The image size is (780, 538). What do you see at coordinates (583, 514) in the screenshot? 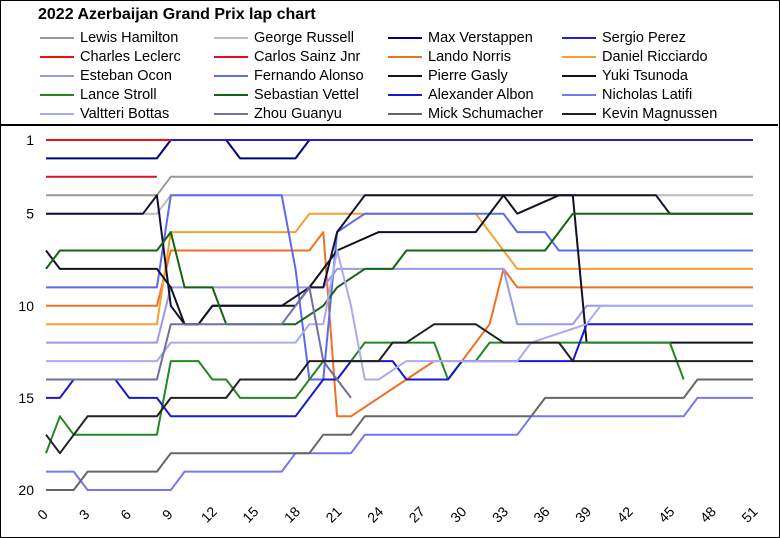
I see `x-tick-label: 39` at bounding box center [583, 514].